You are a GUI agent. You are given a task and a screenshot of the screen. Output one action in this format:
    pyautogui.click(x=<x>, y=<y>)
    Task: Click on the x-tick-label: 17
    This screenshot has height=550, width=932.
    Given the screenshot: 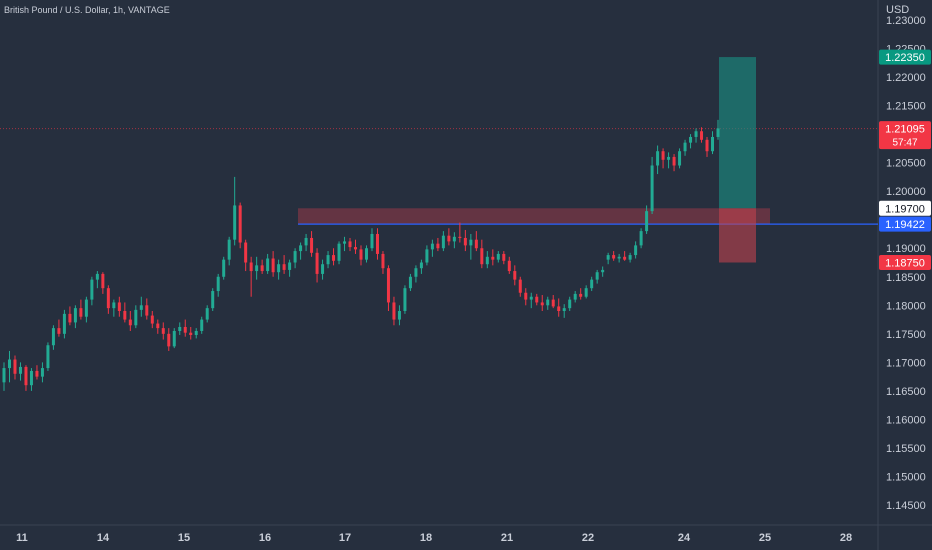 What is the action you would take?
    pyautogui.click(x=345, y=538)
    